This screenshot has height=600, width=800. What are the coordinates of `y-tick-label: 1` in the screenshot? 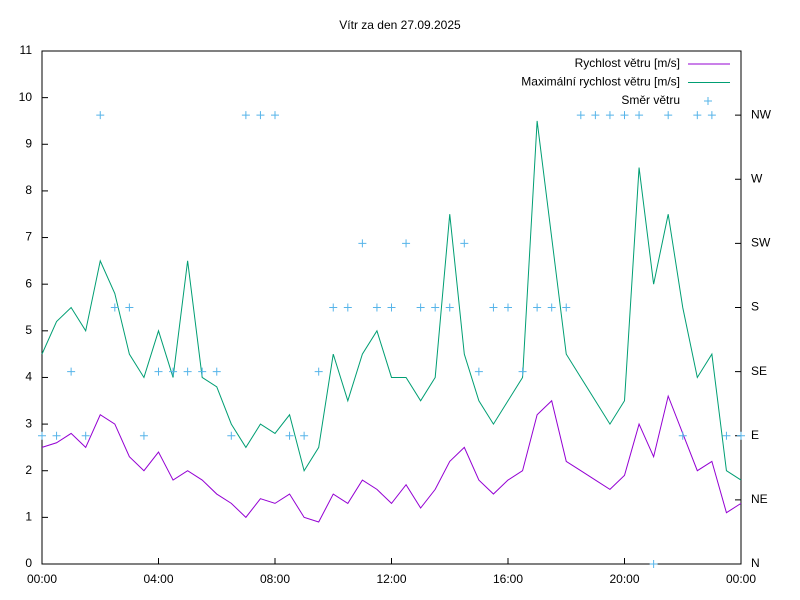 It's located at (28, 517).